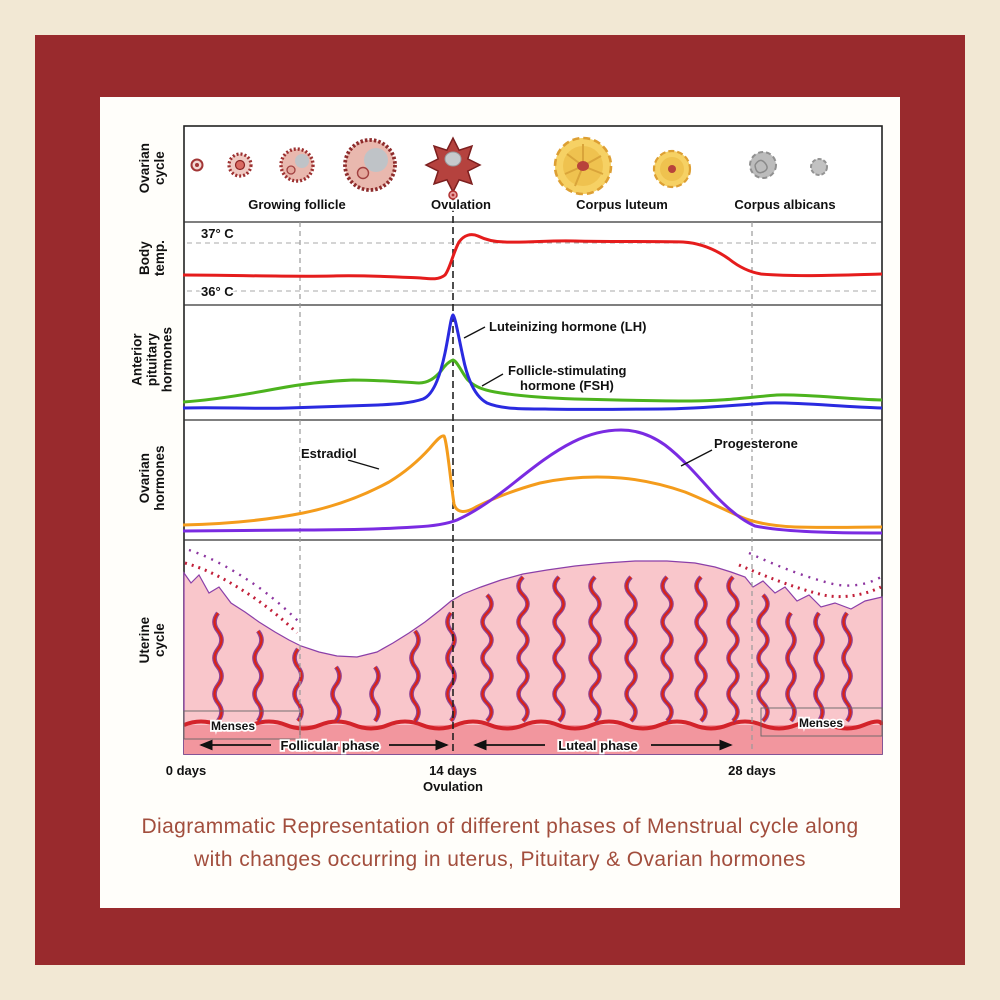 This screenshot has width=1000, height=1000. I want to click on lh-curve, so click(532, 362).